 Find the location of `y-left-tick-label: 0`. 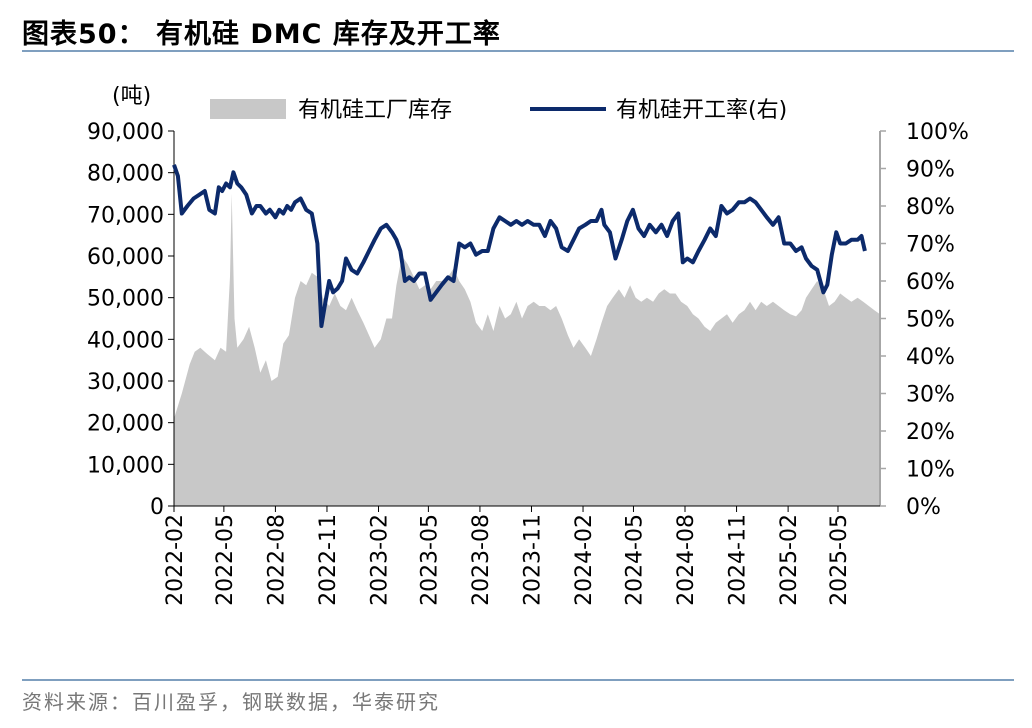

y-left-tick-label: 0 is located at coordinates (157, 507).